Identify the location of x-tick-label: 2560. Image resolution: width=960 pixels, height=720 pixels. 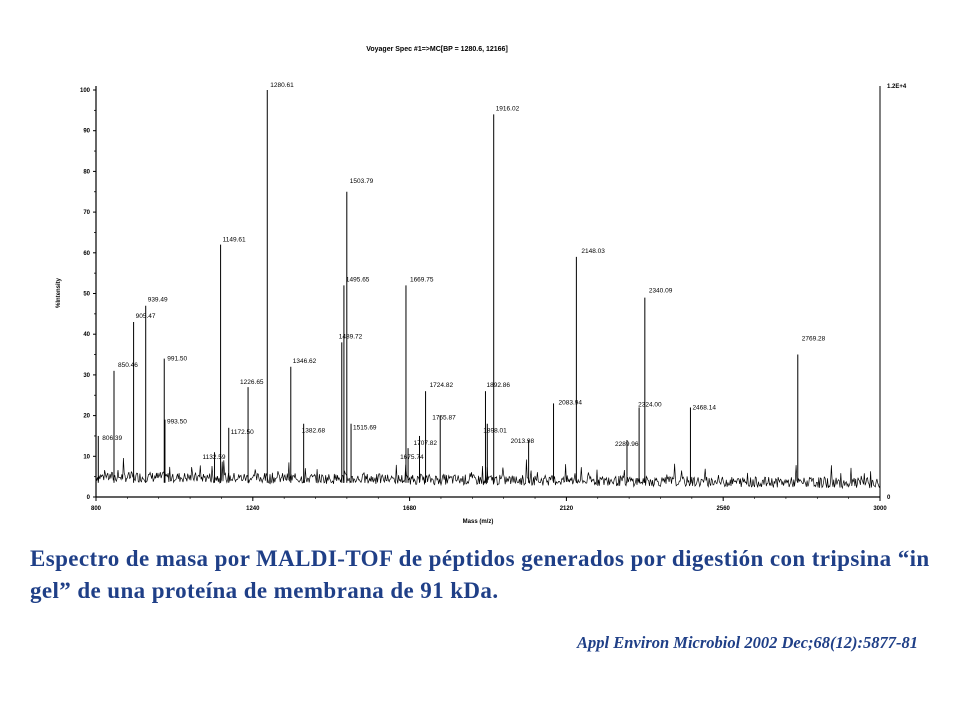
(724, 509).